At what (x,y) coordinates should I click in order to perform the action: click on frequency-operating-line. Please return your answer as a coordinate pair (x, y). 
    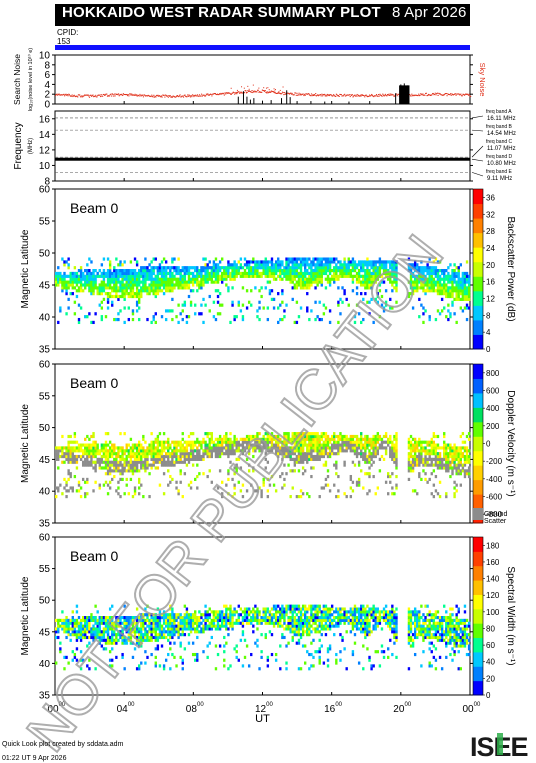
    Looking at the image, I should click on (262, 159).